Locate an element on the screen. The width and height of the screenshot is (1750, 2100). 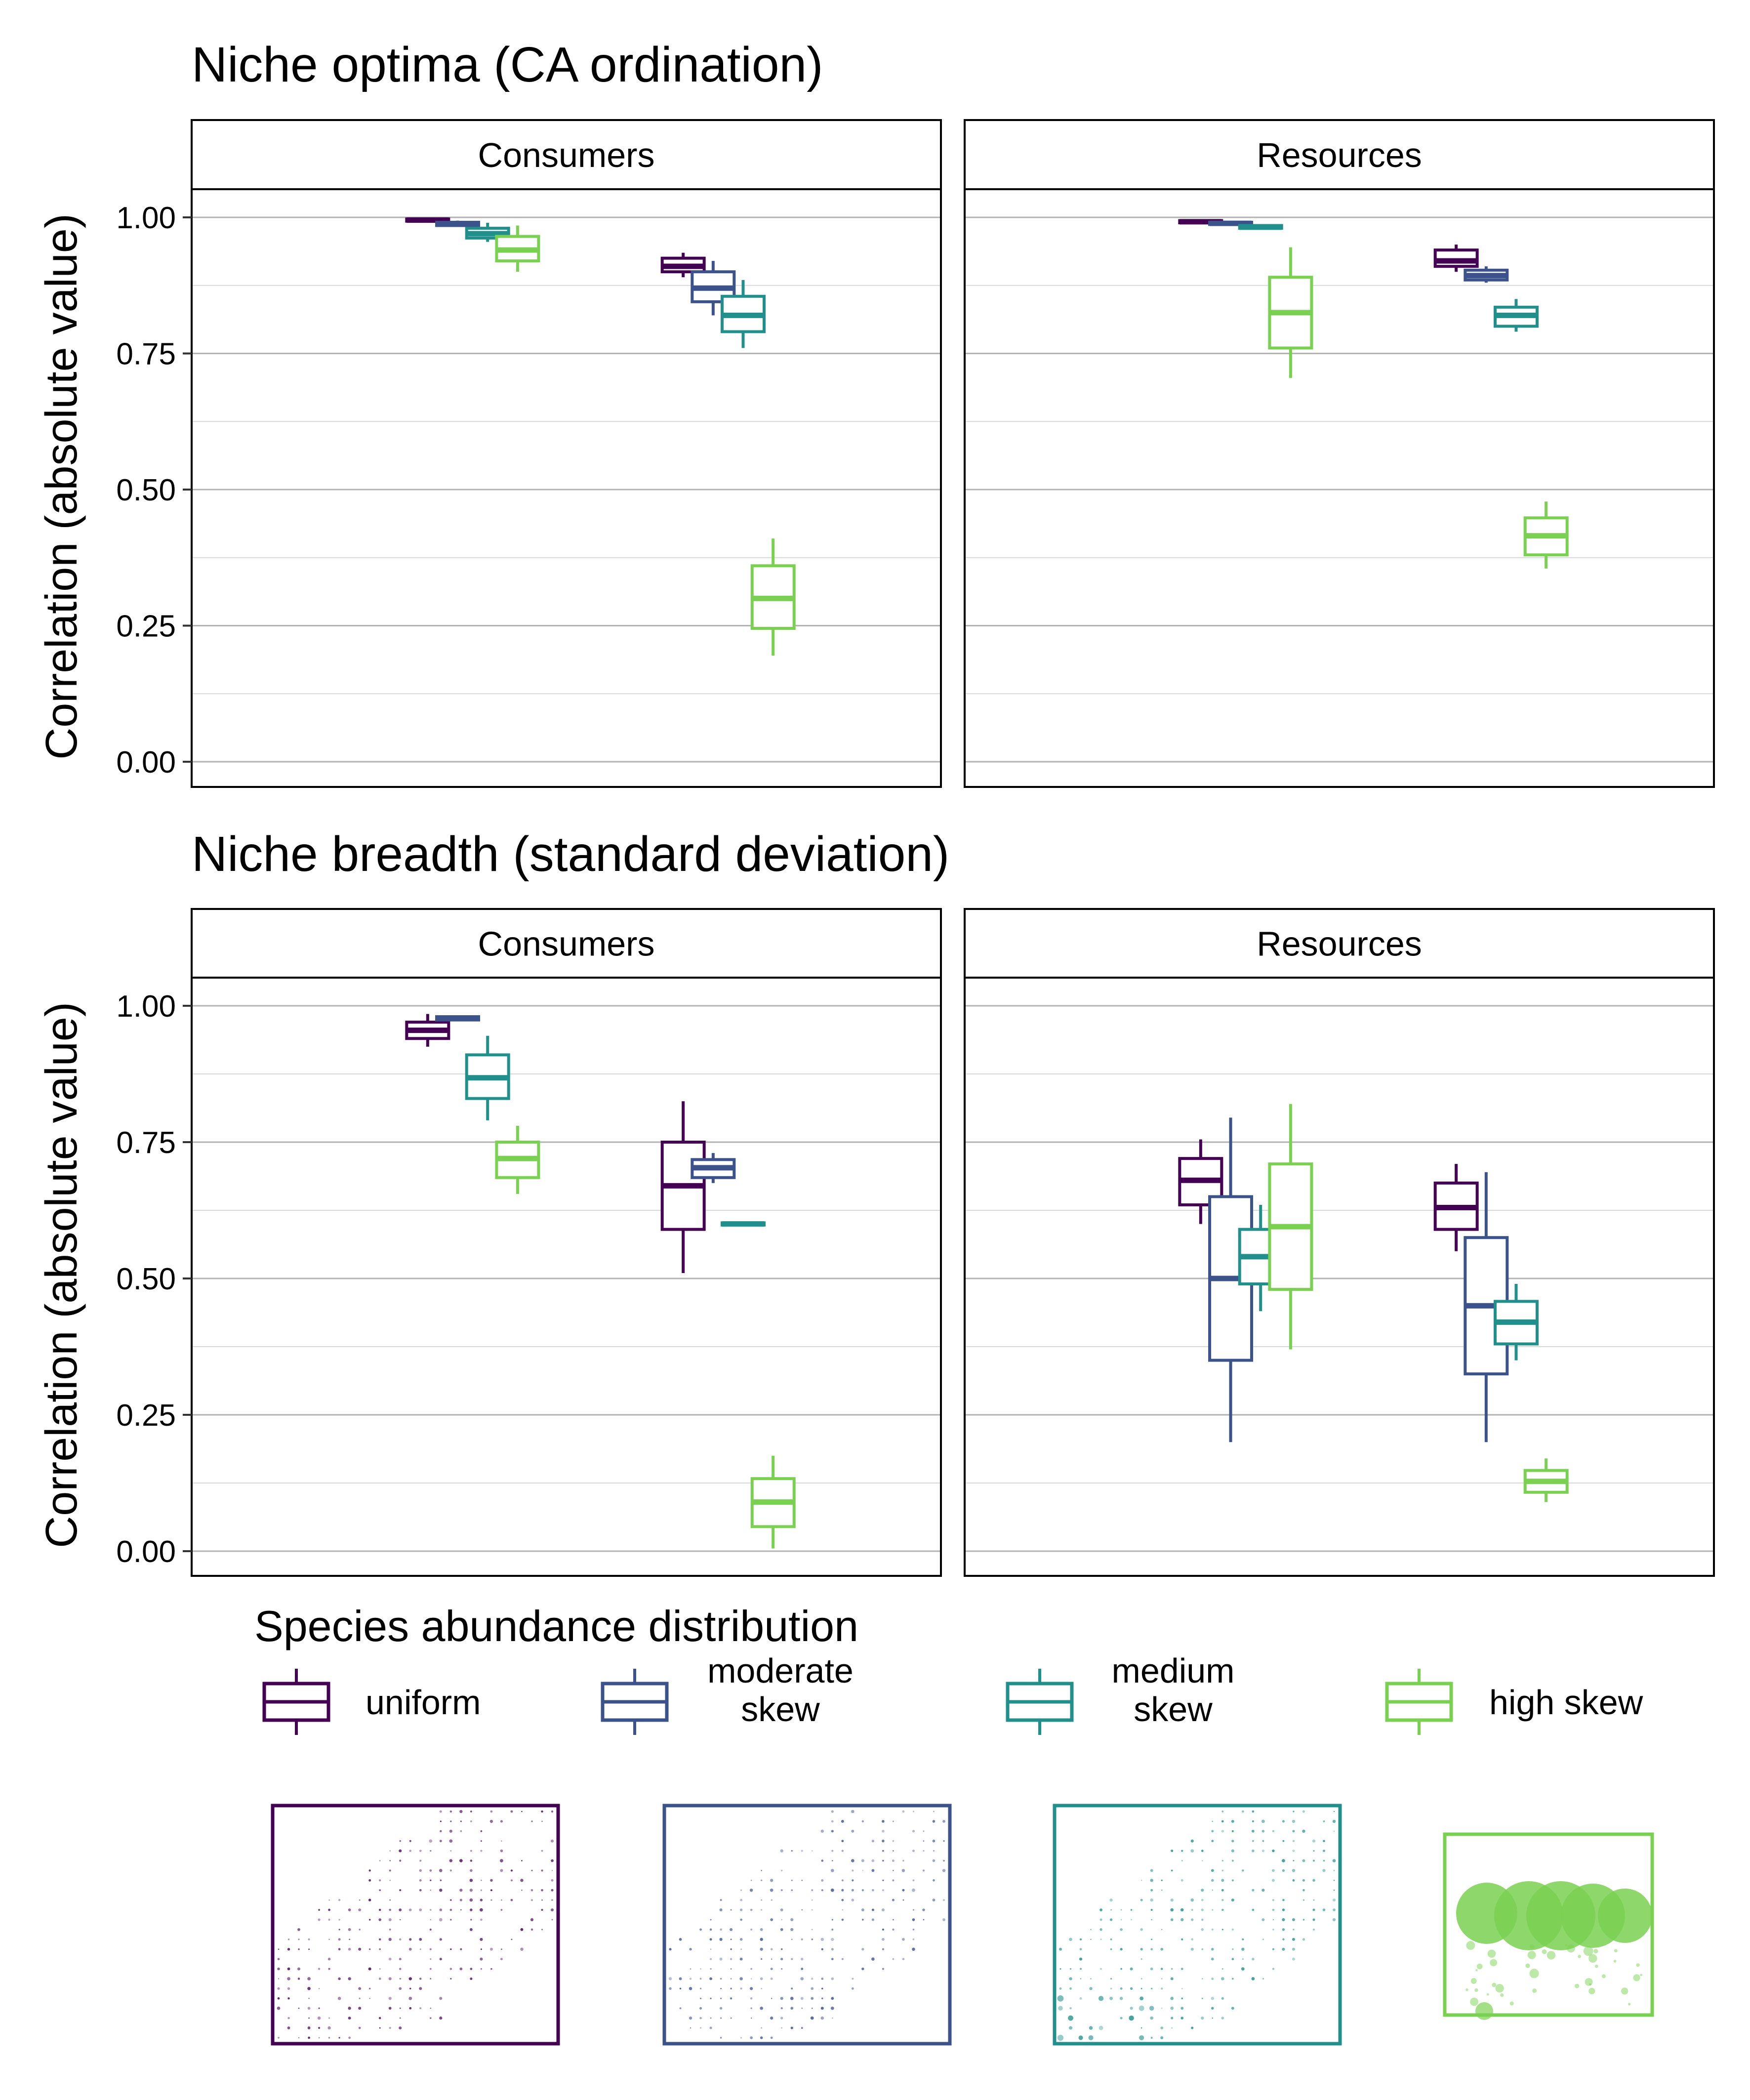
strip-label: Consumers is located at coordinates (566, 155).